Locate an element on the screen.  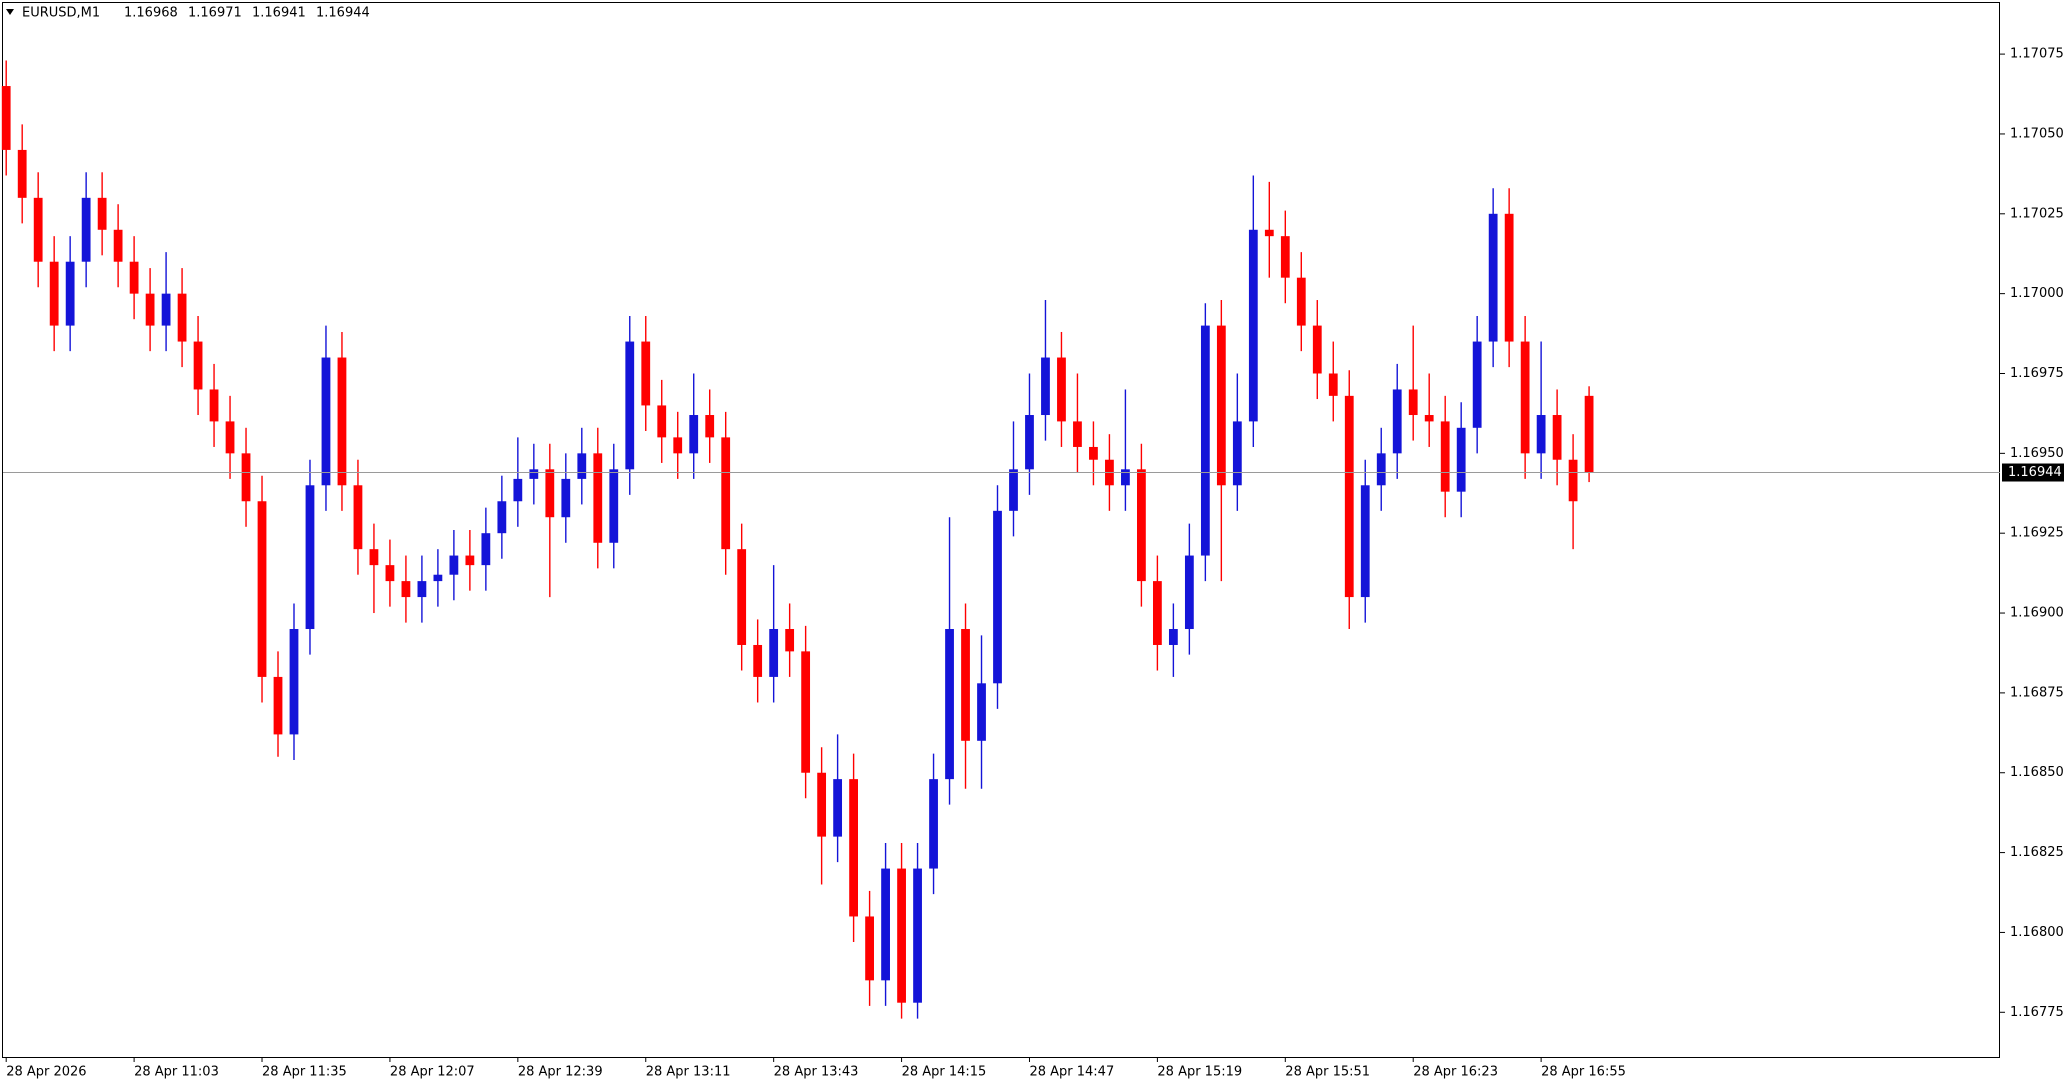
y-tick-label: 1.16975 is located at coordinates (2037, 373).